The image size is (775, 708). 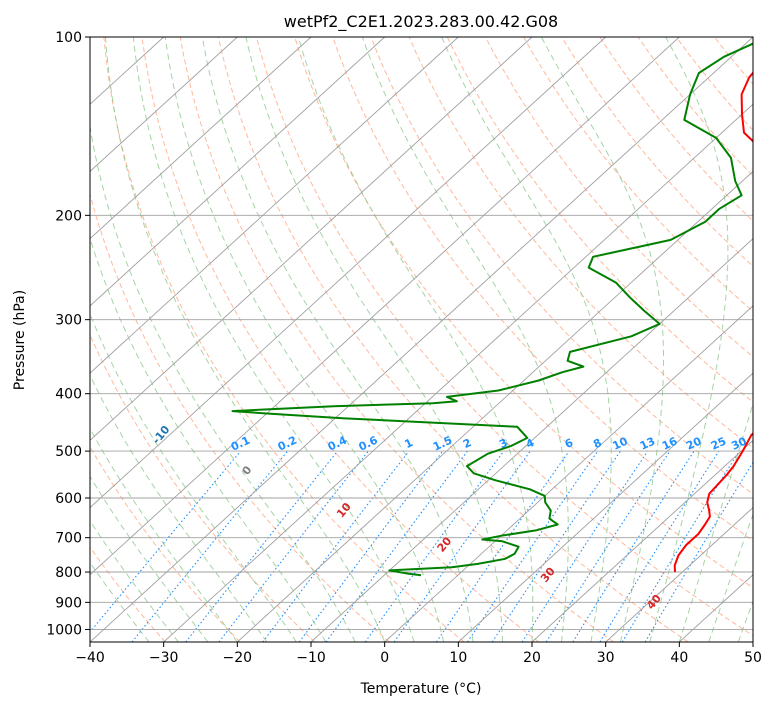 I want to click on mixing-ratio-label: 36, so click(x=760, y=443).